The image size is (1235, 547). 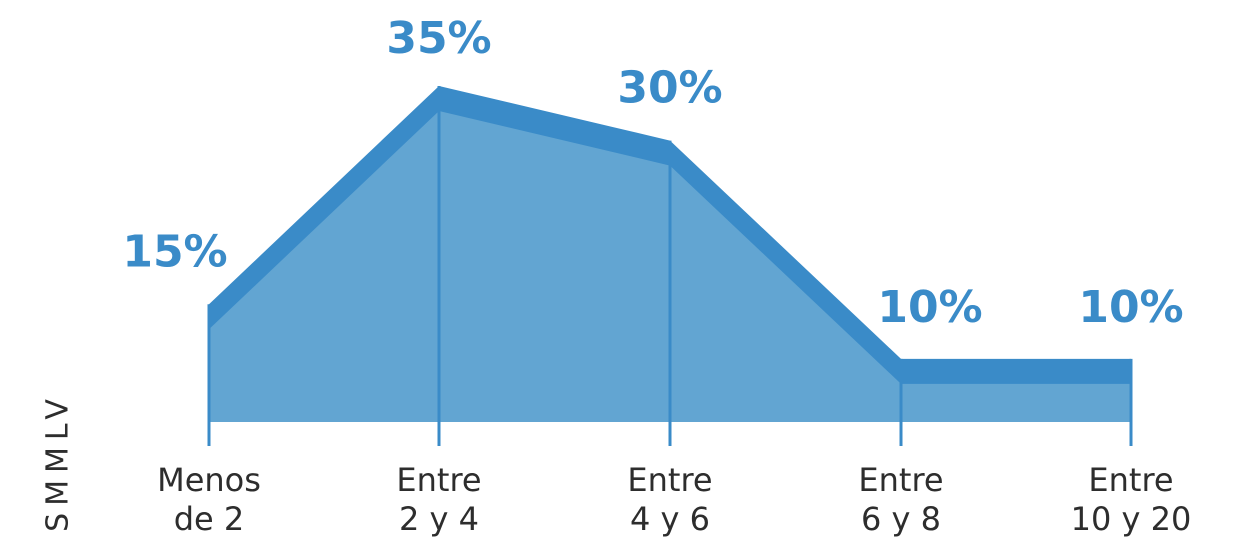 I want to click on x-tick-label-line: 6 y 8, so click(x=901, y=519).